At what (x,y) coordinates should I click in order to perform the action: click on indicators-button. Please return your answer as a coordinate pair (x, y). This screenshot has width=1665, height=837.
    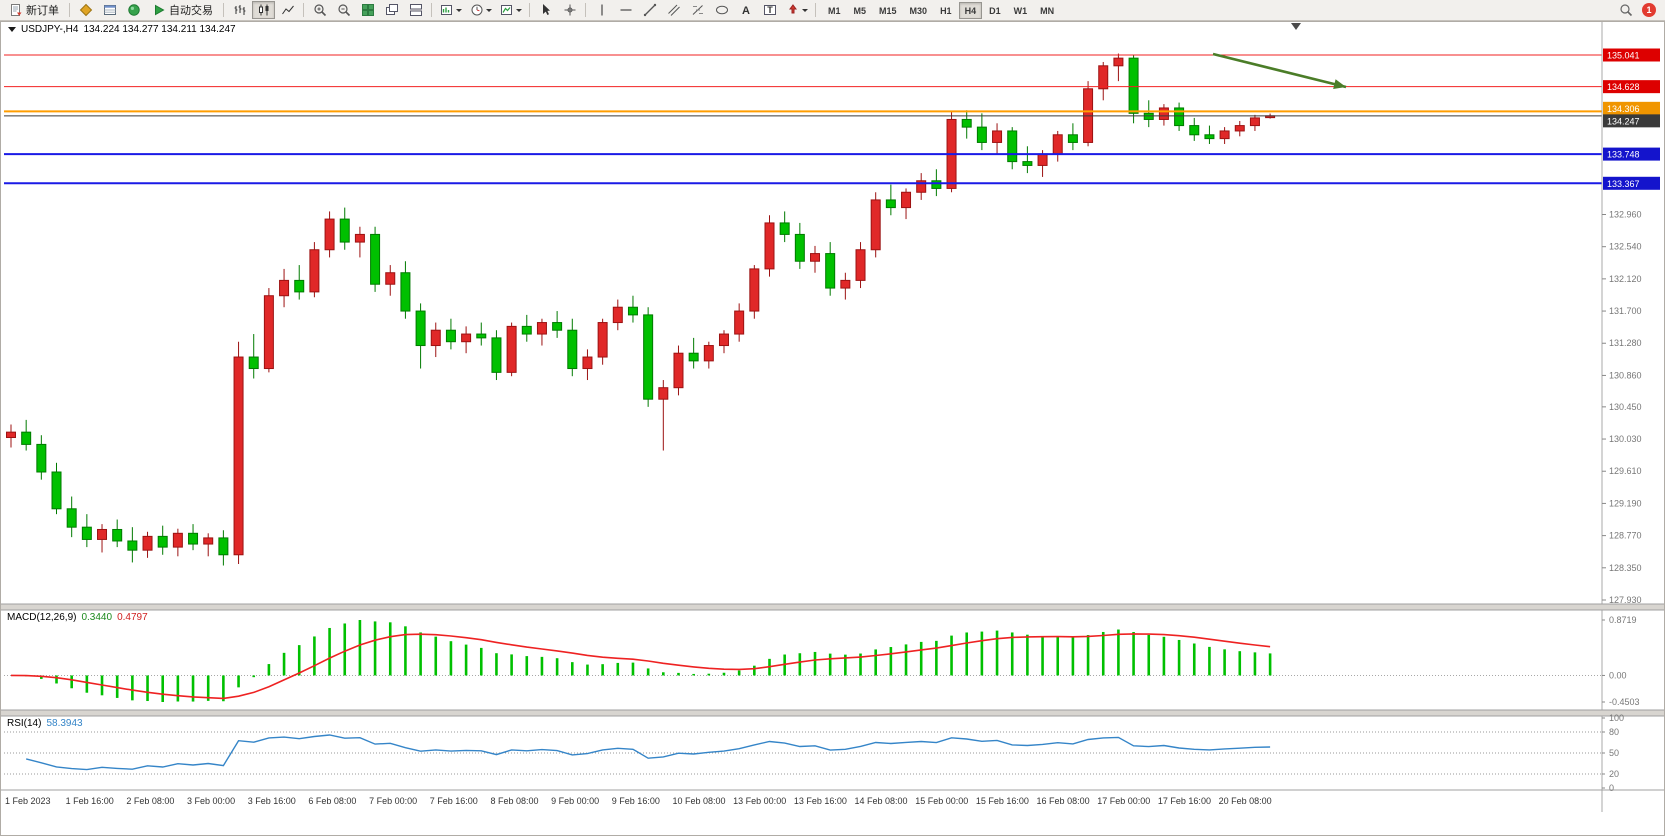
    Looking at the image, I should click on (510, 10).